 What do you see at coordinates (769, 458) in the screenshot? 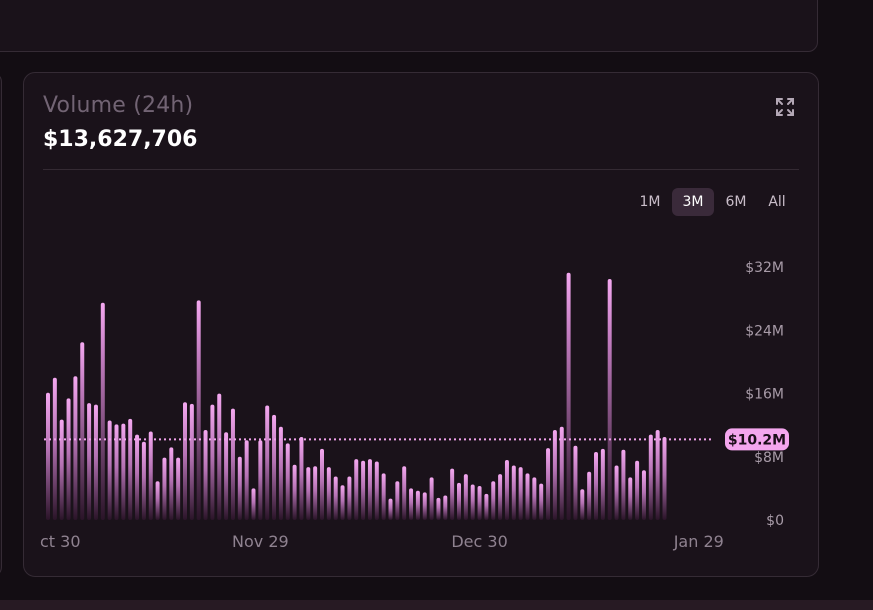
I see `y-tick-label: $8M` at bounding box center [769, 458].